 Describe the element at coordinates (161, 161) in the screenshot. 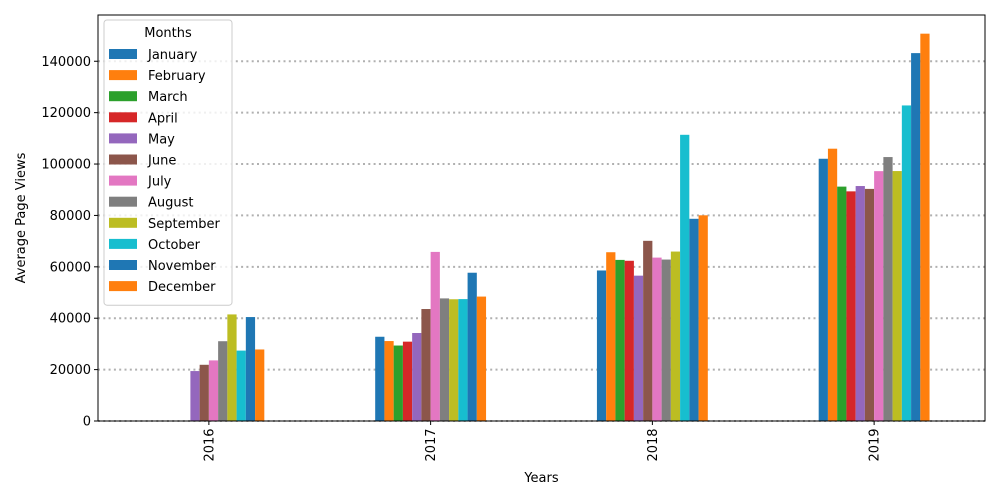

I see `legend-label: June` at that location.